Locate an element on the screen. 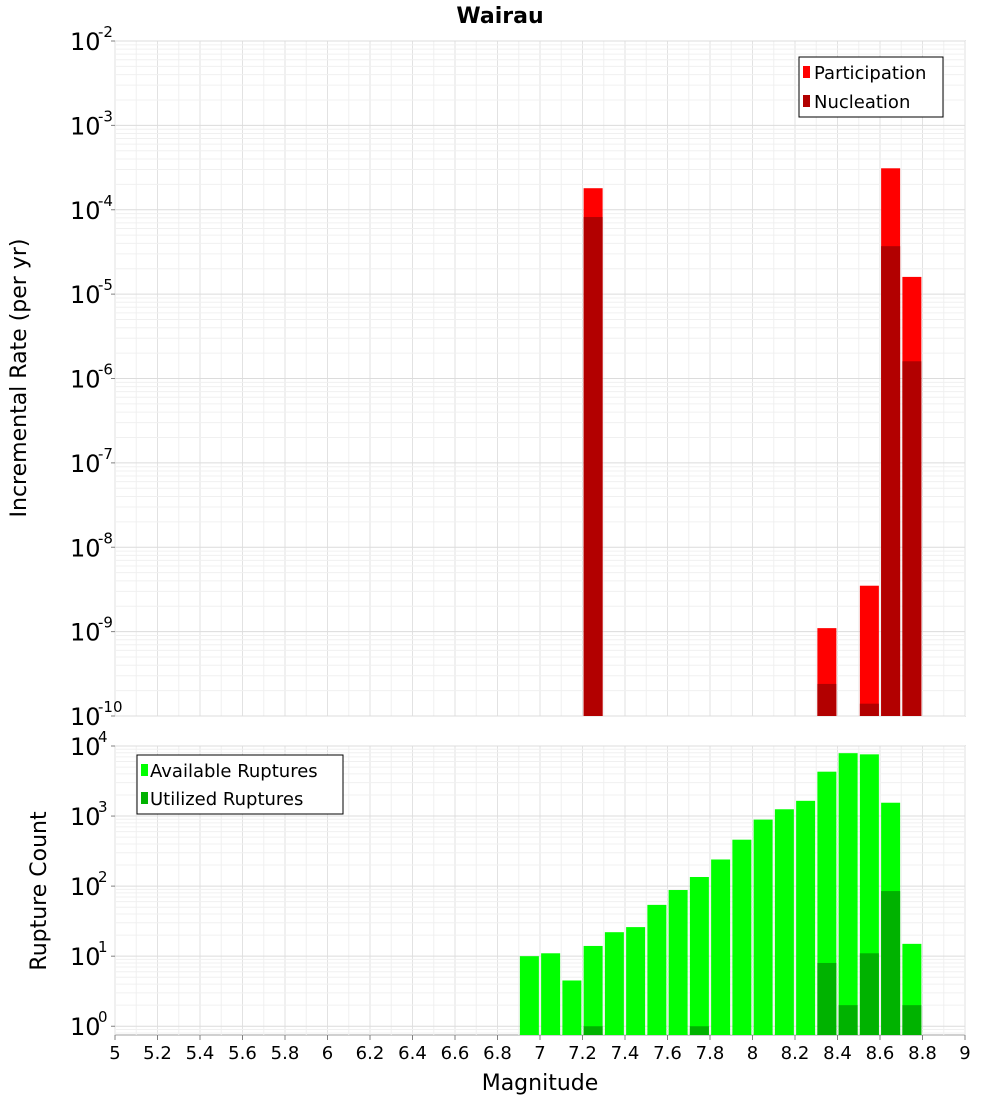 This screenshot has width=1000, height=1100. x-tick-label: 5 is located at coordinates (114, 1053).